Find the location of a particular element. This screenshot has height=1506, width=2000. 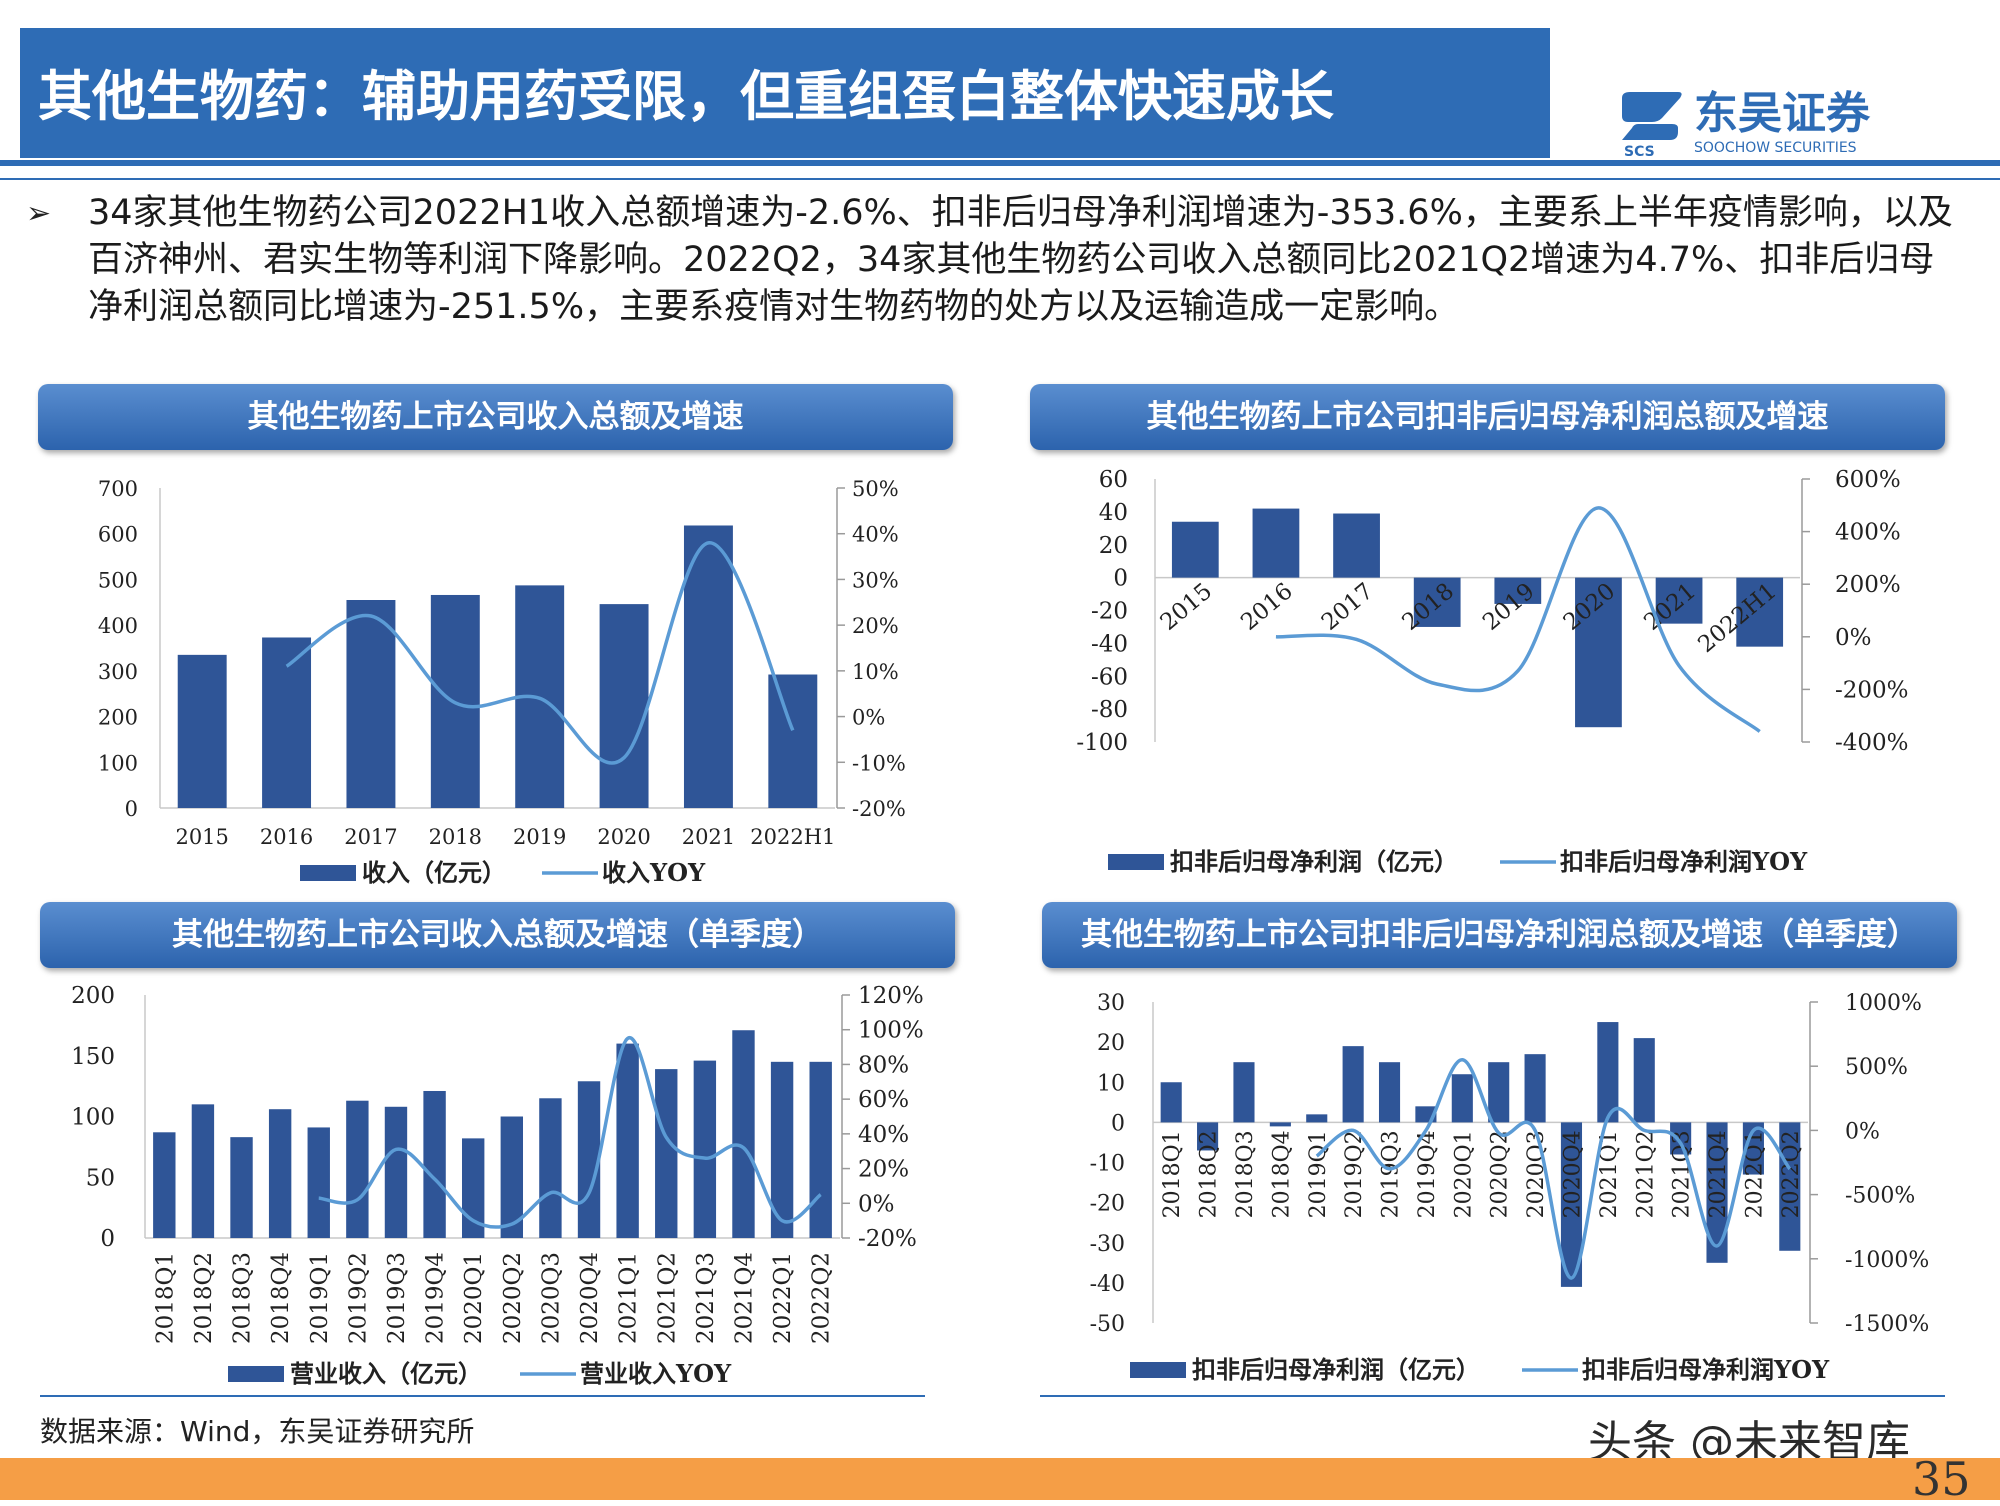

profit-quarter-x-tick-label: 2020Q1 is located at coordinates (1463, 1174).